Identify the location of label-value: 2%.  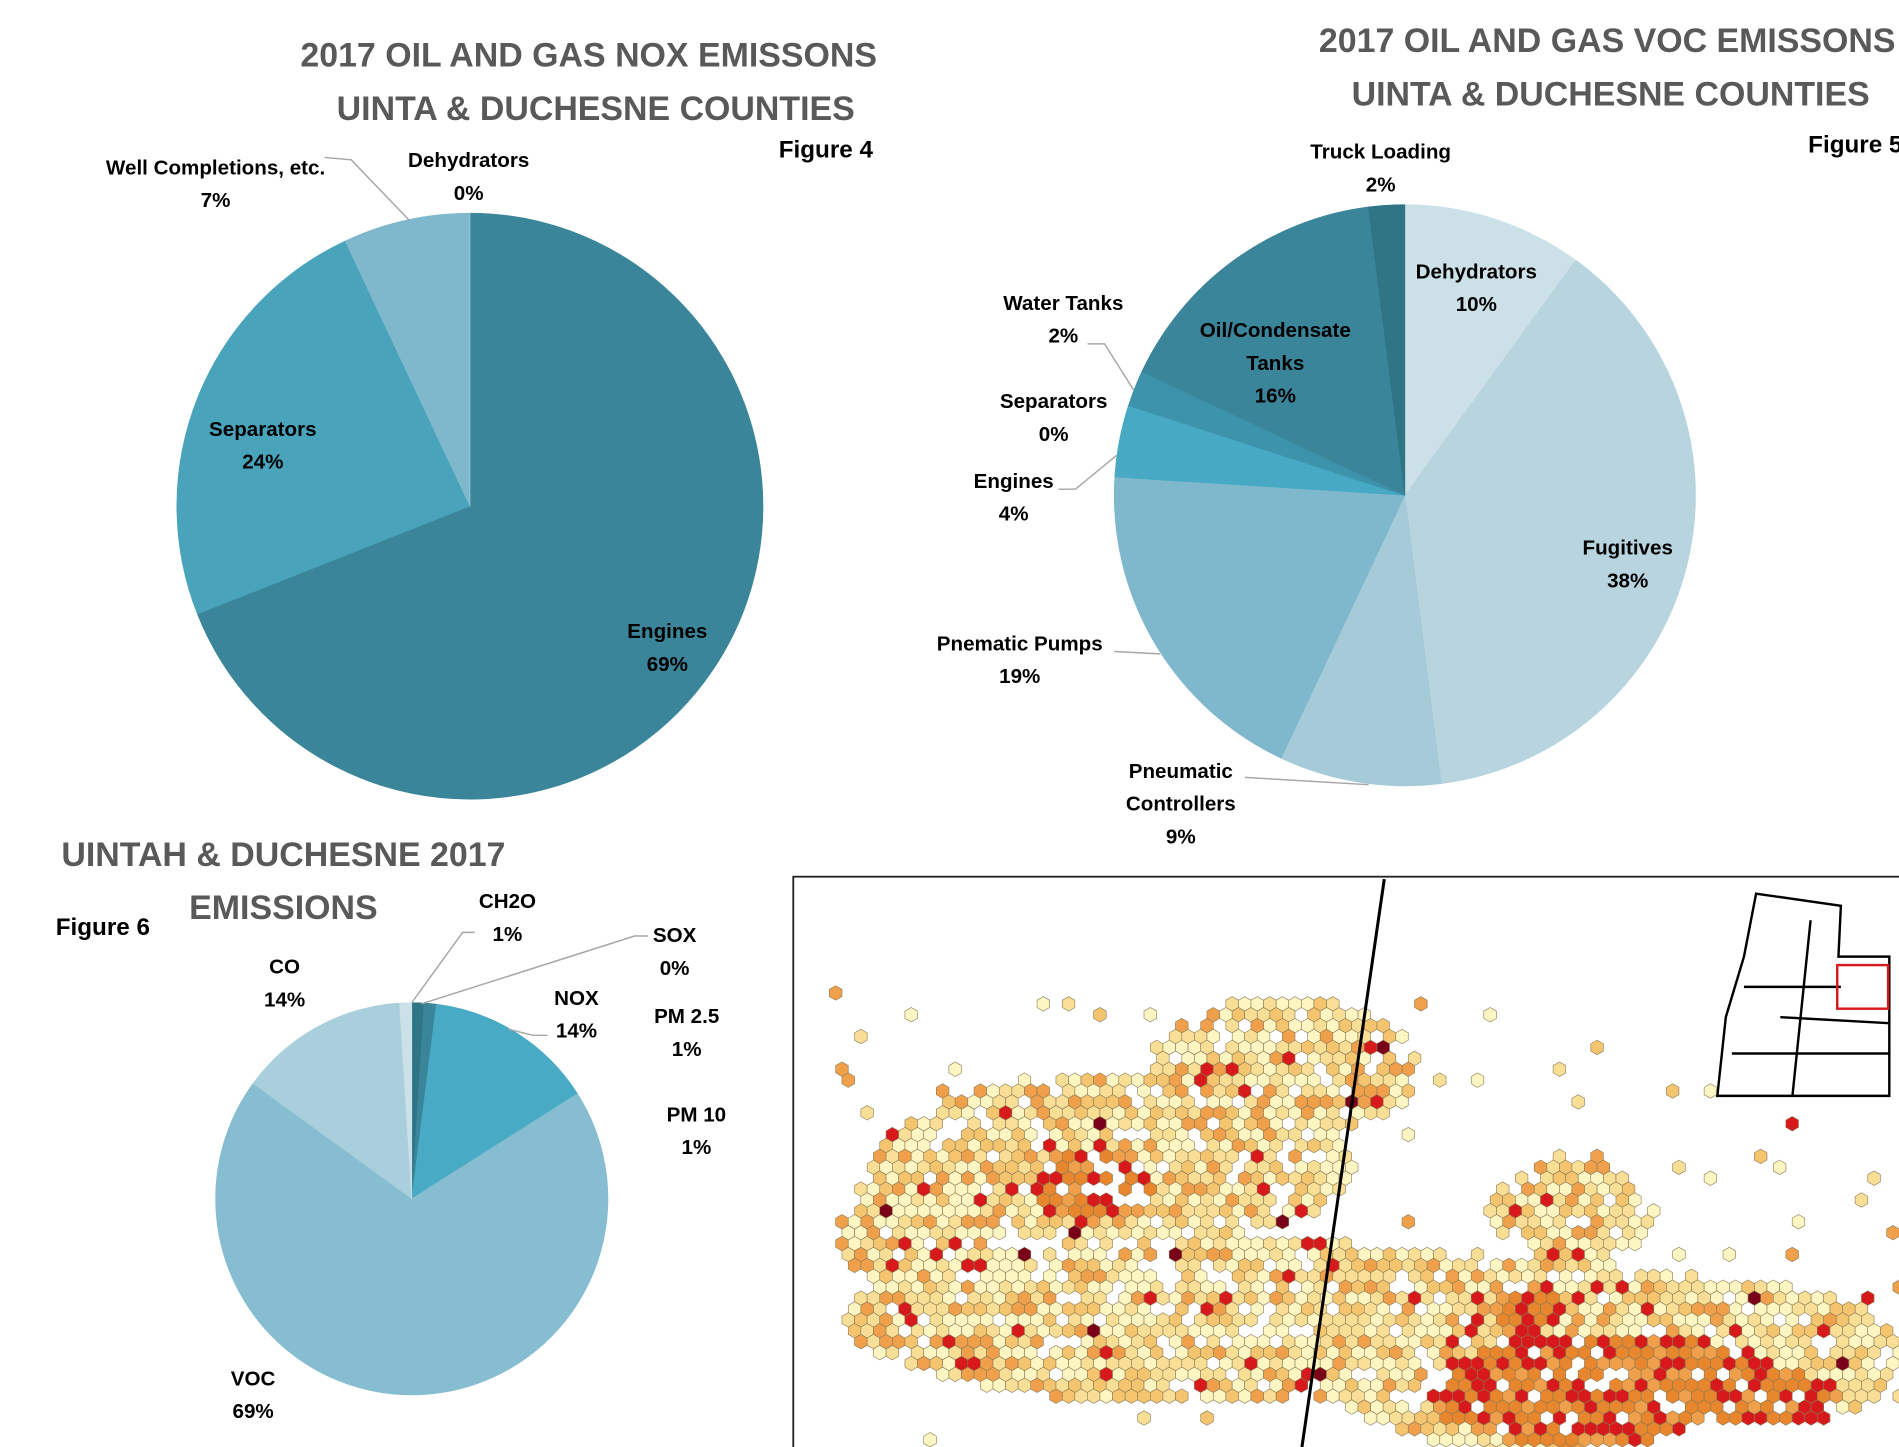
(1063, 336).